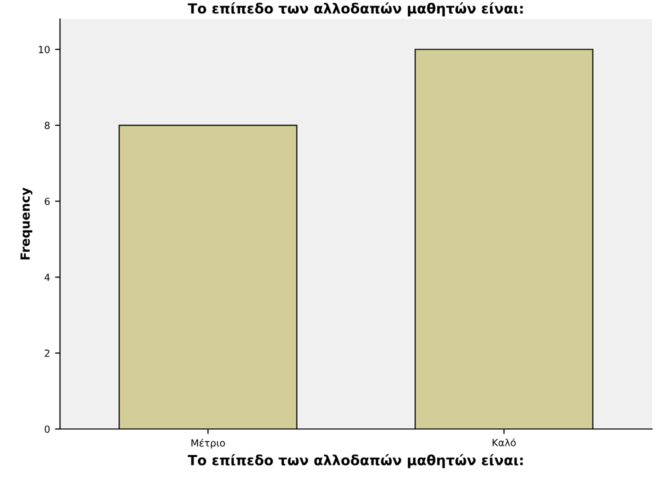 This screenshot has height=478, width=656. Describe the element at coordinates (355, 461) in the screenshot. I see `x-axis-title: Το επίπεδο των αλλοδαπών μαθητών είναι:` at that location.